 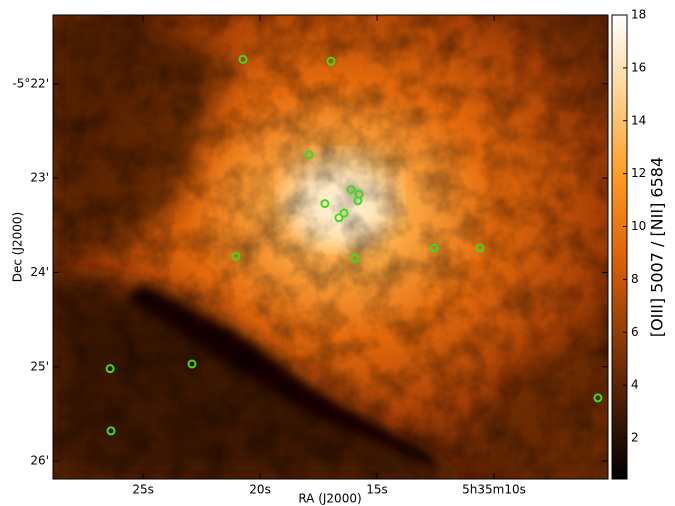 I want to click on x-tick-label: 5h35m10s, so click(x=494, y=490).